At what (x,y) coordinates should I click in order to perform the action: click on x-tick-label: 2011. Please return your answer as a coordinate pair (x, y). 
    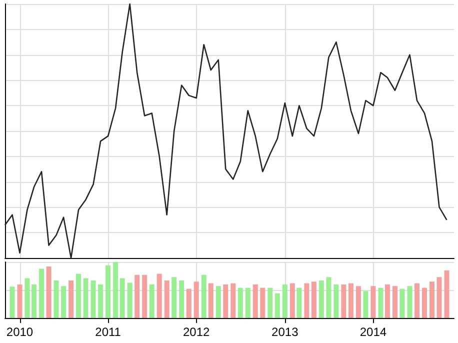
    Looking at the image, I should click on (108, 332).